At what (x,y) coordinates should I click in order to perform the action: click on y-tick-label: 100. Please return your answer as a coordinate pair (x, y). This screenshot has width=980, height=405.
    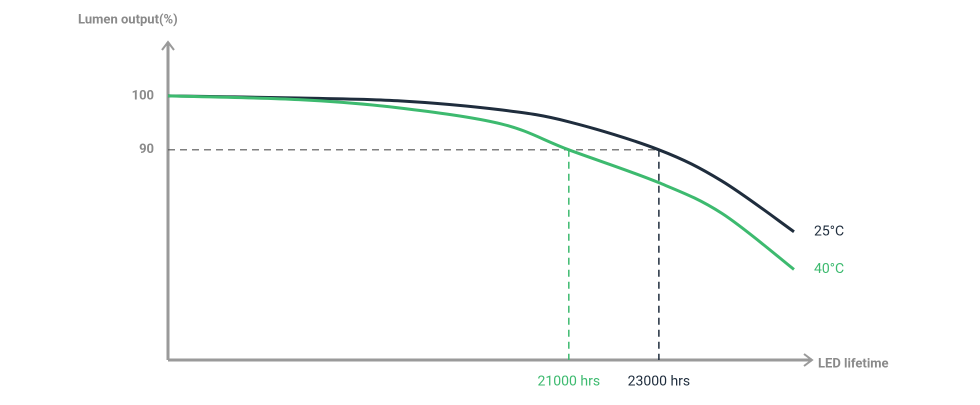
    Looking at the image, I should click on (143, 95).